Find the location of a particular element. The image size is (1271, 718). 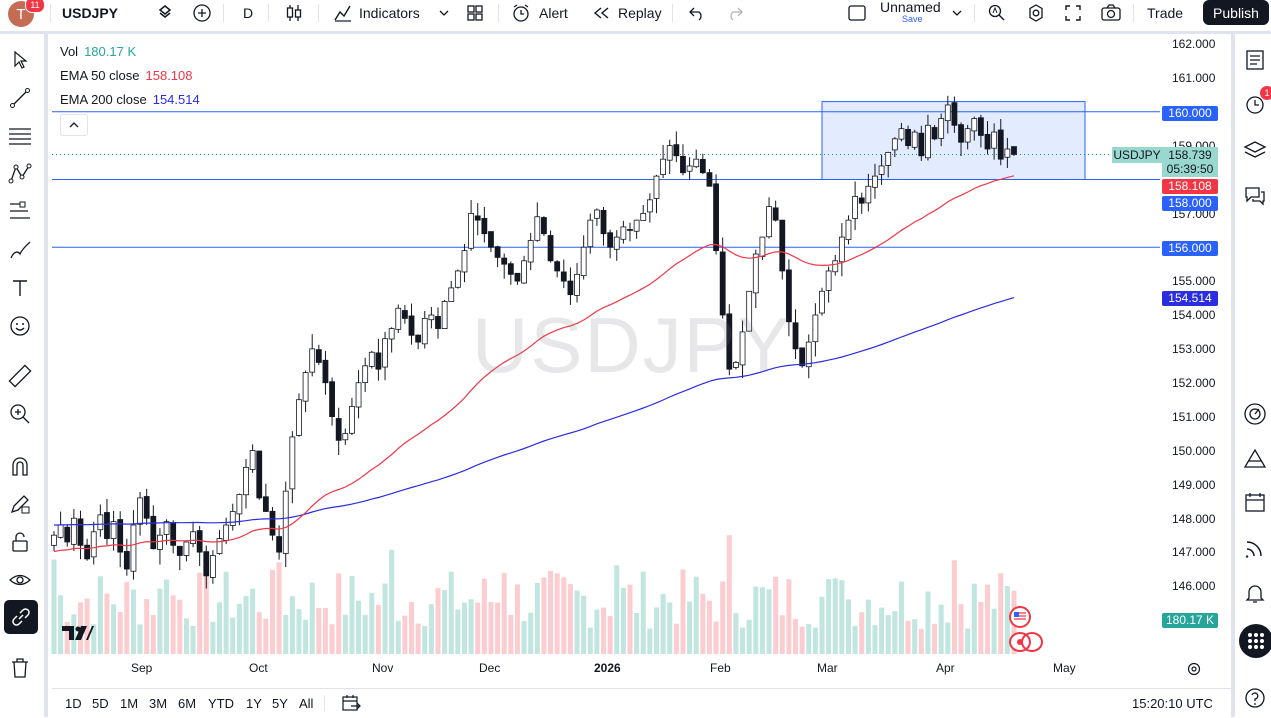

range-5y: 5Y is located at coordinates (280, 703).